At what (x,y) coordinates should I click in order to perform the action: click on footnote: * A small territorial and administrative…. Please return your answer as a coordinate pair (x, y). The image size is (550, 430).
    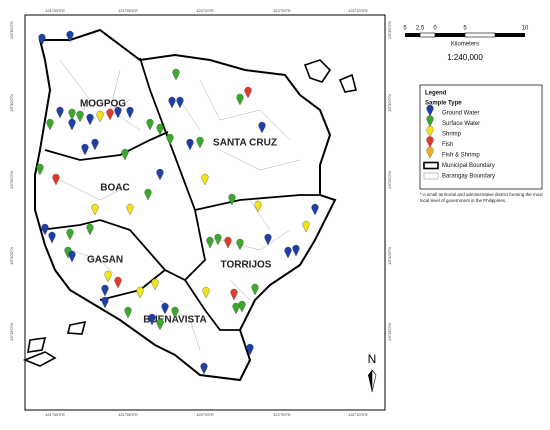
    Looking at the image, I should click on (481, 197).